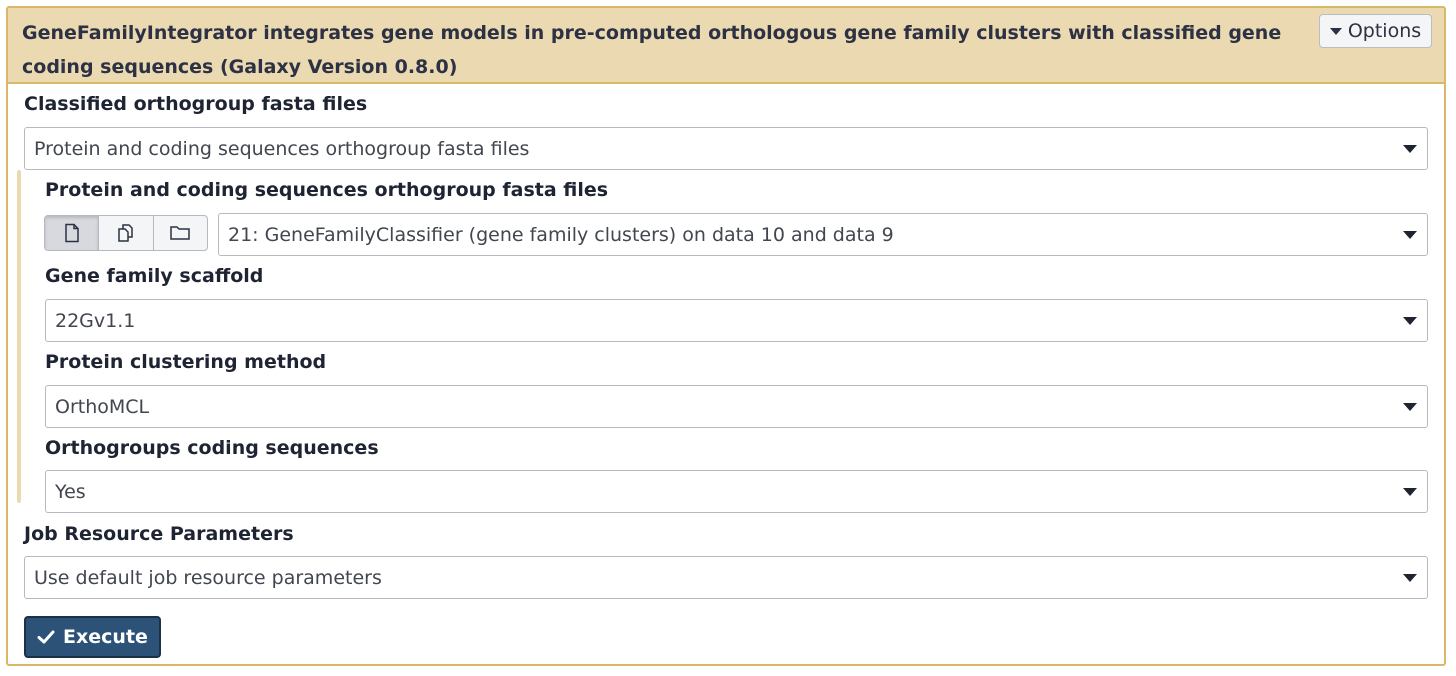 The width and height of the screenshot is (1456, 676). I want to click on orthogroups-cds-value: Yes, so click(70, 491).